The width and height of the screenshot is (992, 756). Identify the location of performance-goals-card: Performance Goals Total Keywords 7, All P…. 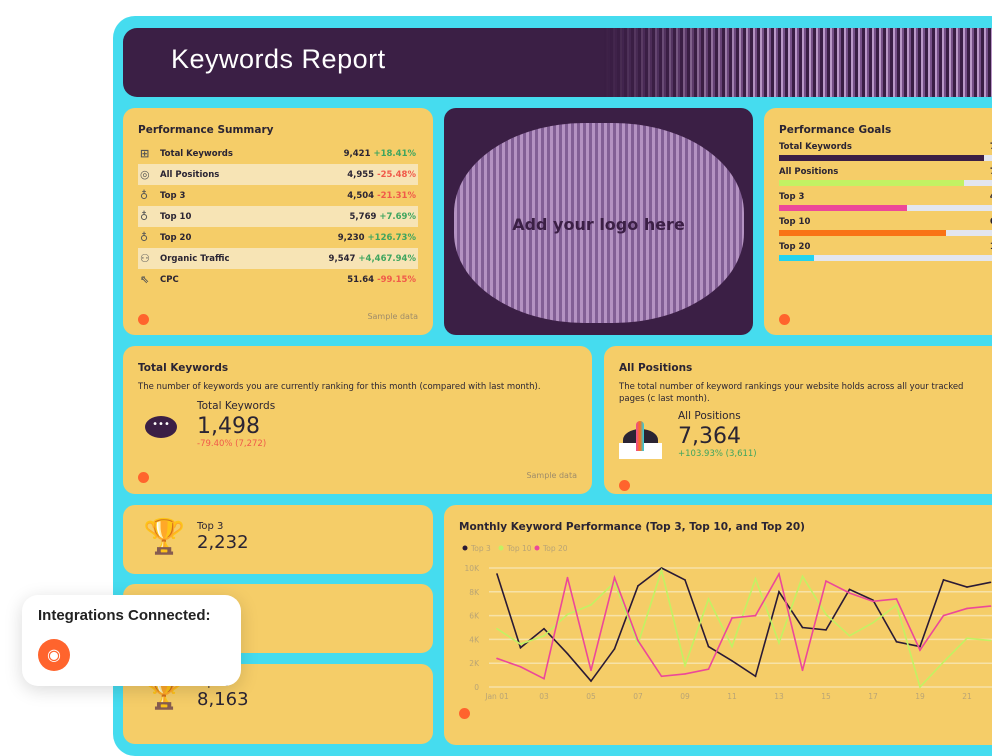
(878, 221).